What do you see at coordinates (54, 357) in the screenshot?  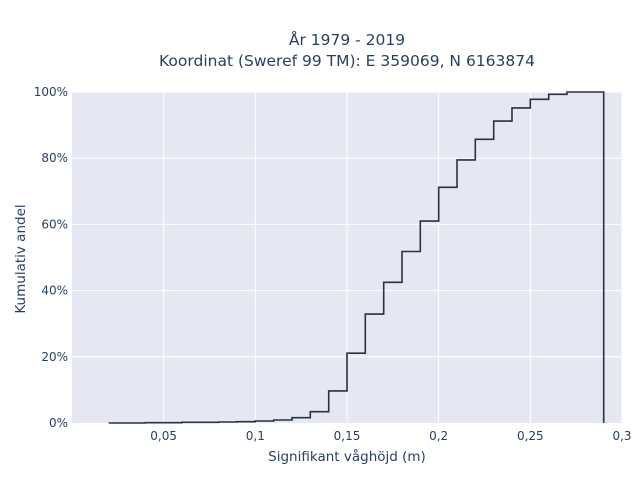 I see `y-tick-label: 20%` at bounding box center [54, 357].